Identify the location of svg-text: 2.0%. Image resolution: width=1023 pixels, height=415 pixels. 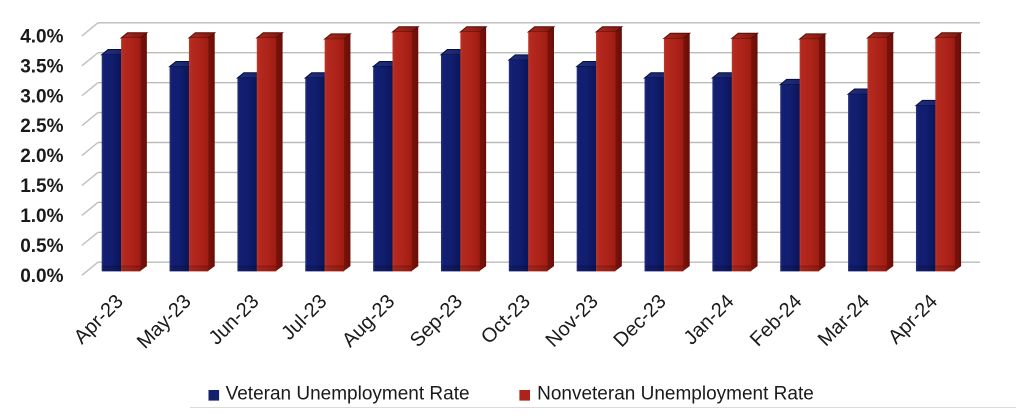
(41, 156).